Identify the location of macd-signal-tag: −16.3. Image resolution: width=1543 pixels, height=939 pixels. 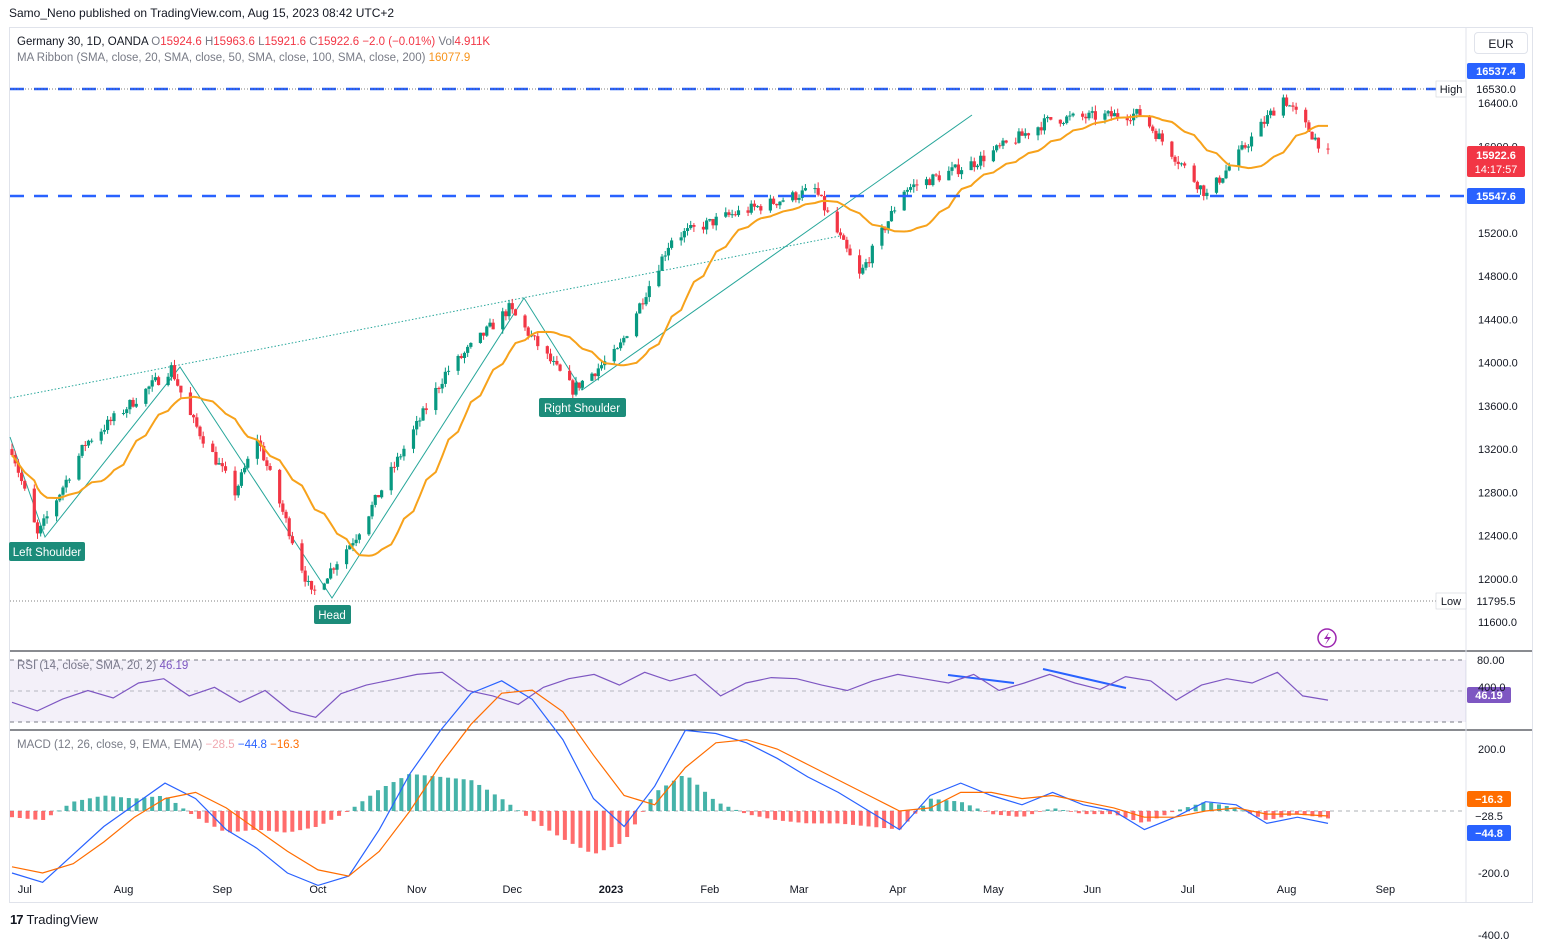
(1489, 799).